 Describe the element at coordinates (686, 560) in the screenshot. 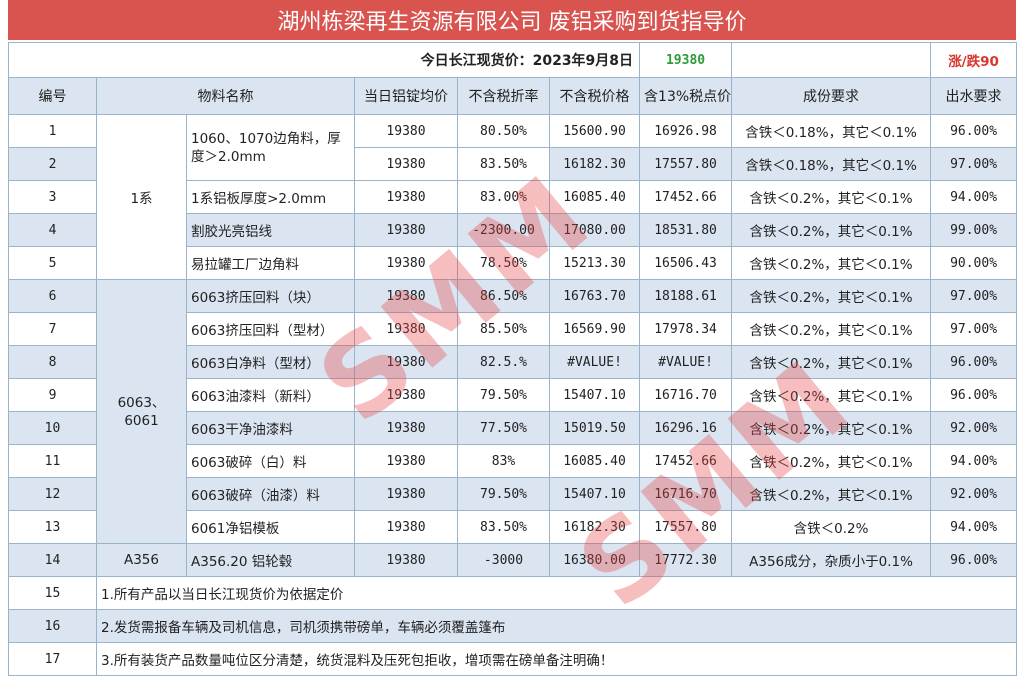

I see `tax-price: 17772.30` at that location.